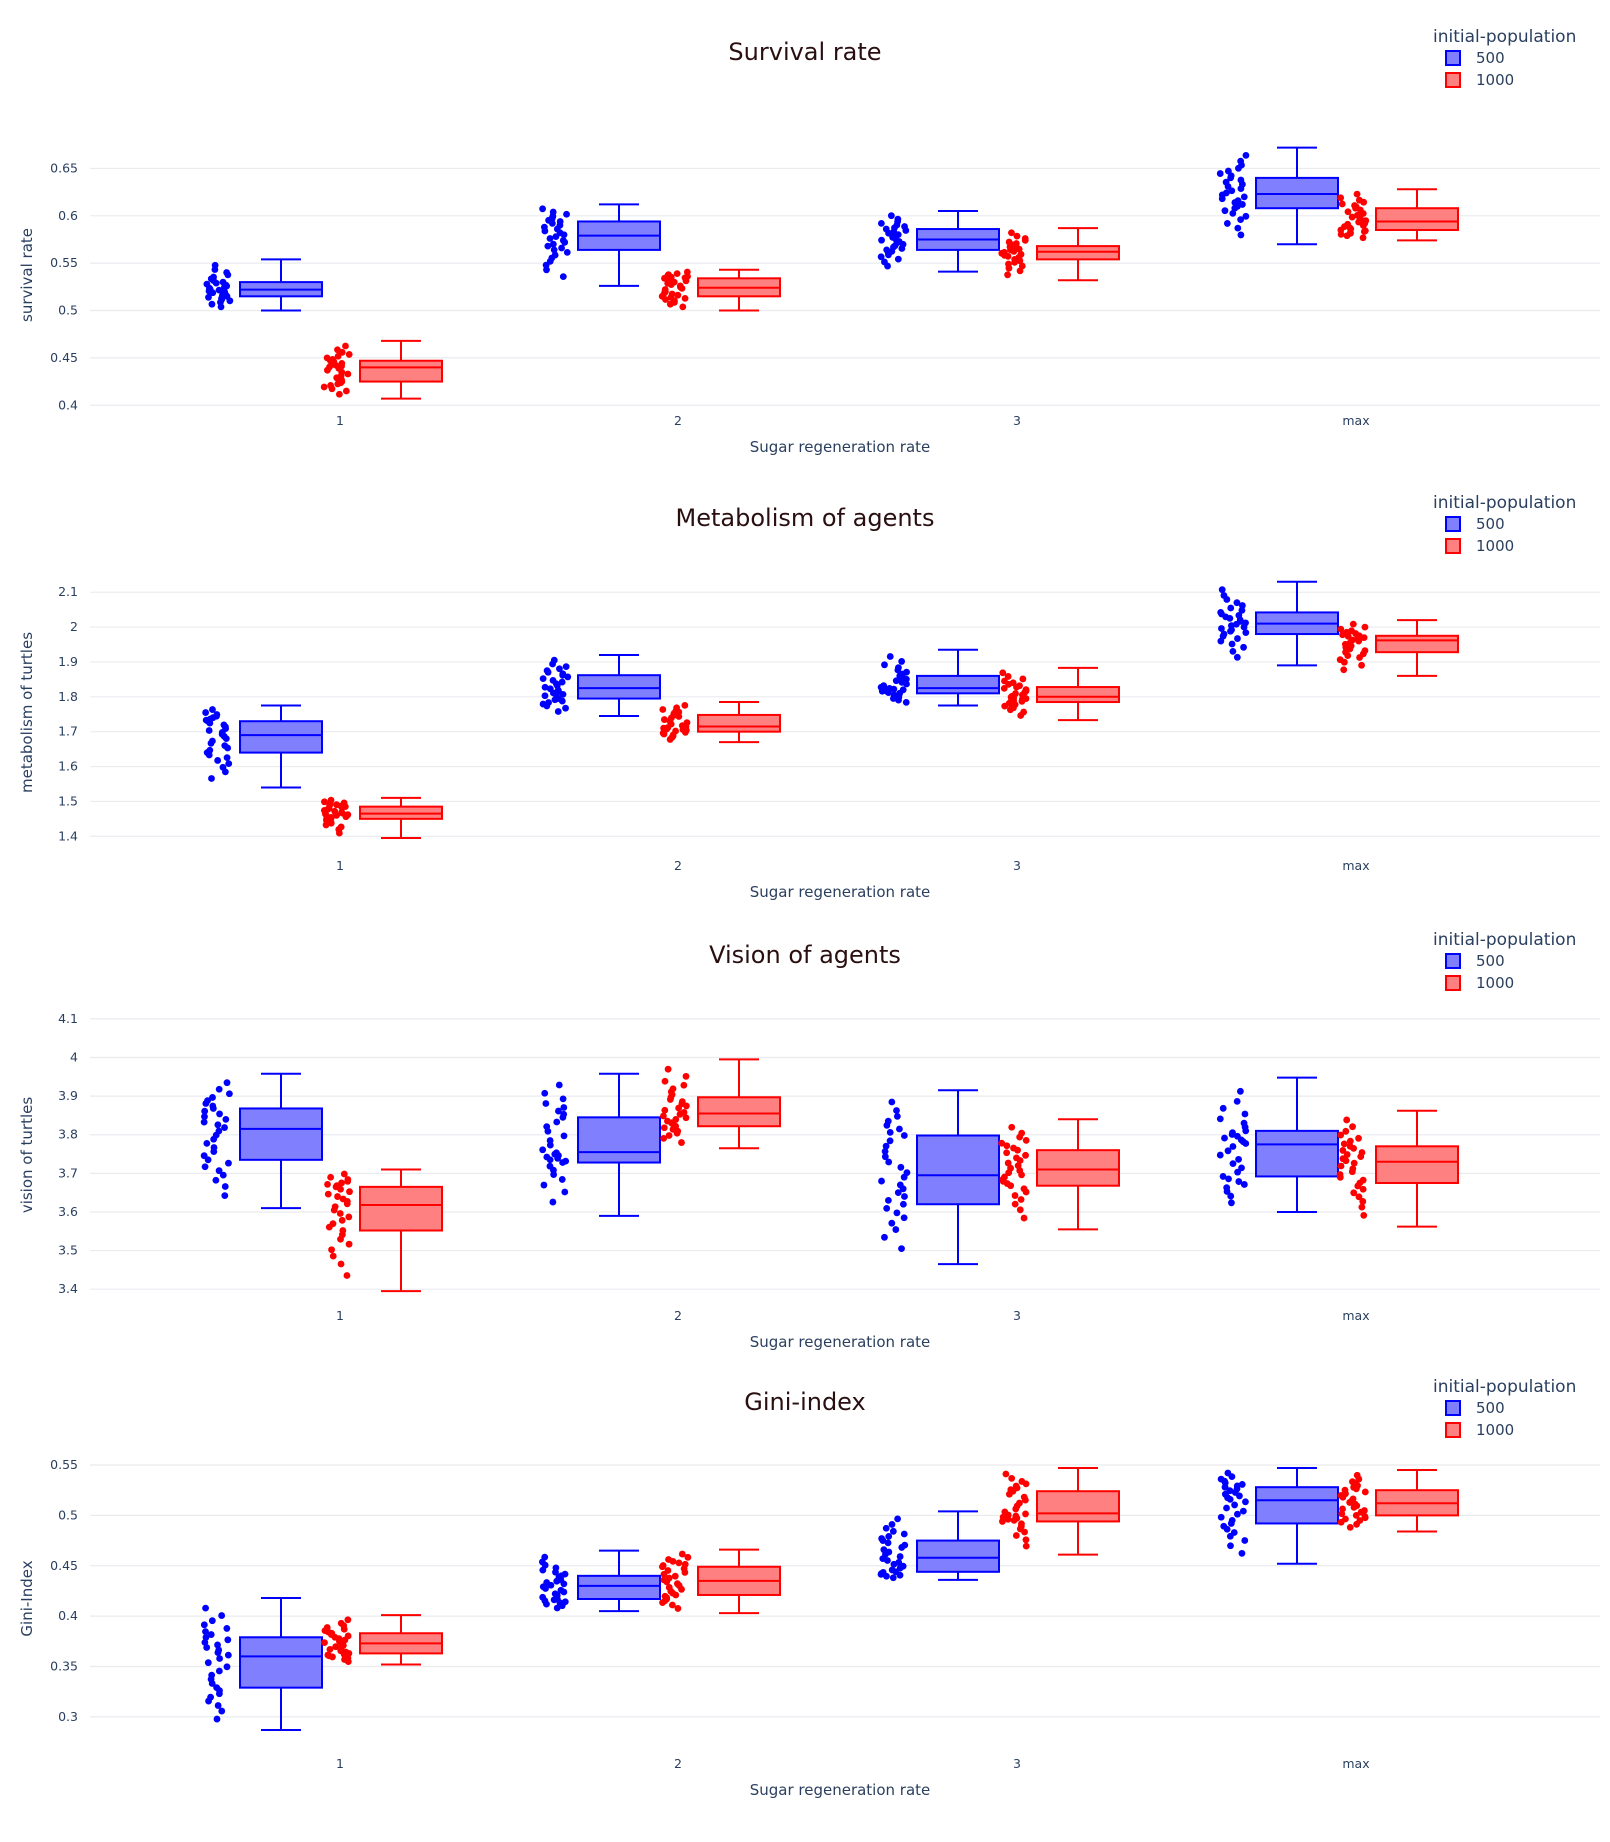 The image size is (1610, 1842). I want to click on y-axis-title: metabolism of turtles, so click(27, 712).